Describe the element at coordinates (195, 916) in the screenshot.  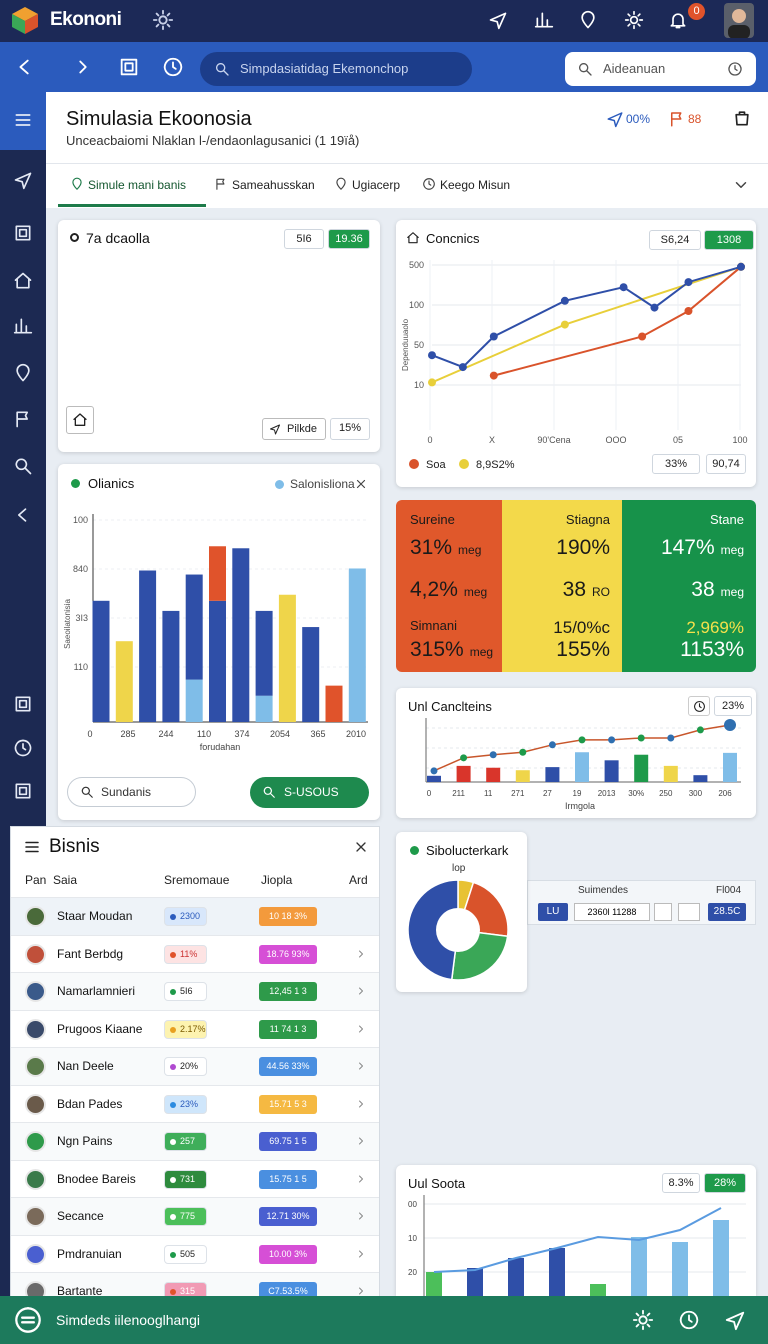
I see `list-row: Staar Moudan 2300 10 18 3%` at that location.